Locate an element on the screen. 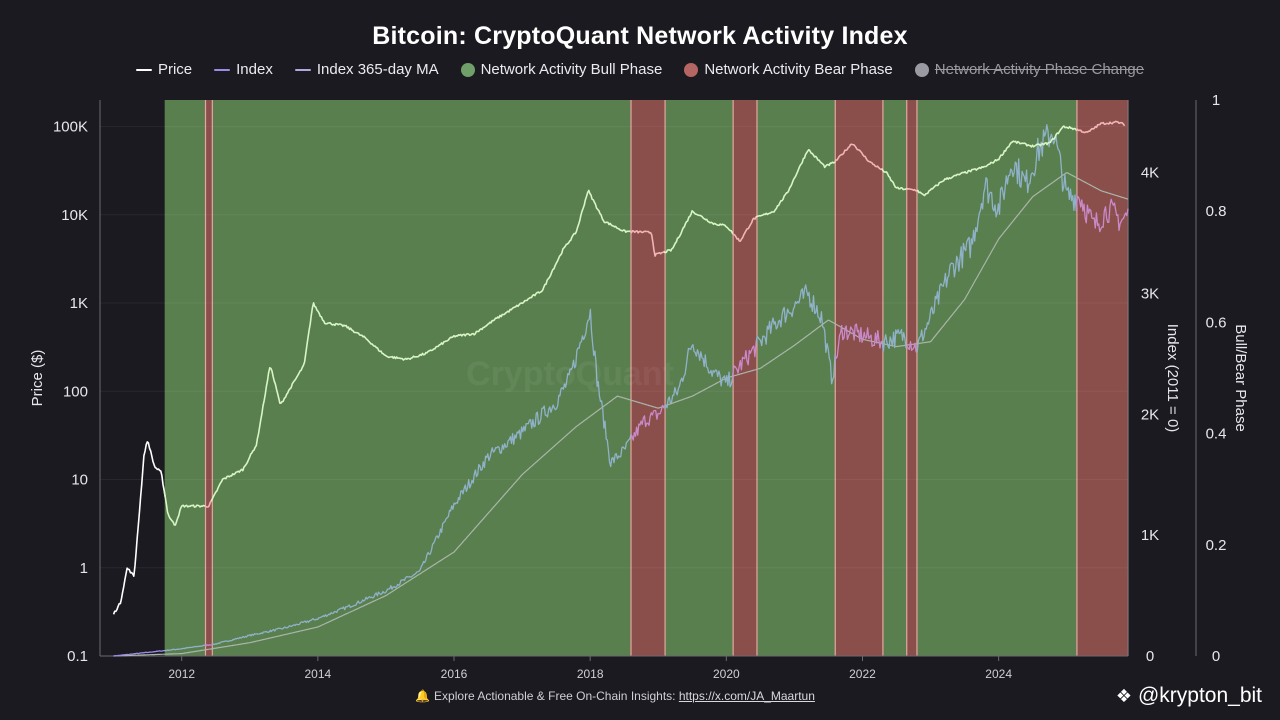  x-tick-label: 2024 is located at coordinates (998, 674).